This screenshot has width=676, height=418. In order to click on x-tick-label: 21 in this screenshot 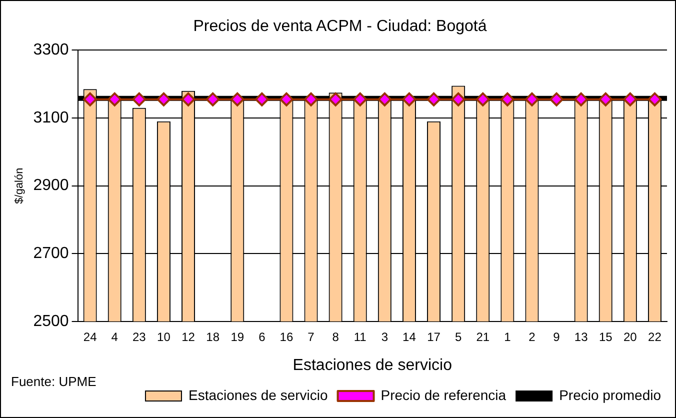, I will do `click(483, 337)`.